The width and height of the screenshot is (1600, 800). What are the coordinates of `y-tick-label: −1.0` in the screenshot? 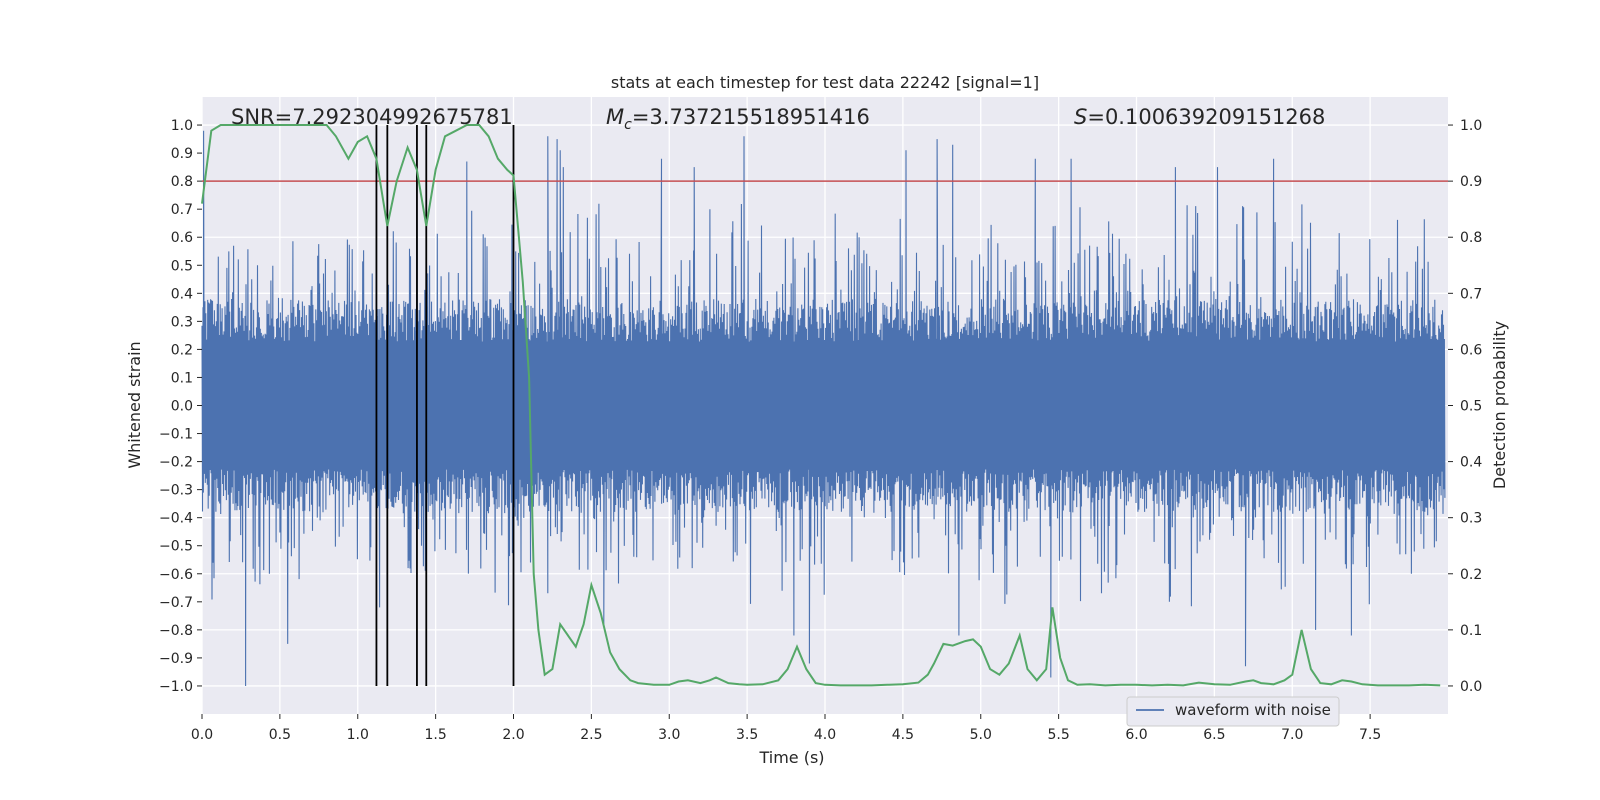 It's located at (176, 687).